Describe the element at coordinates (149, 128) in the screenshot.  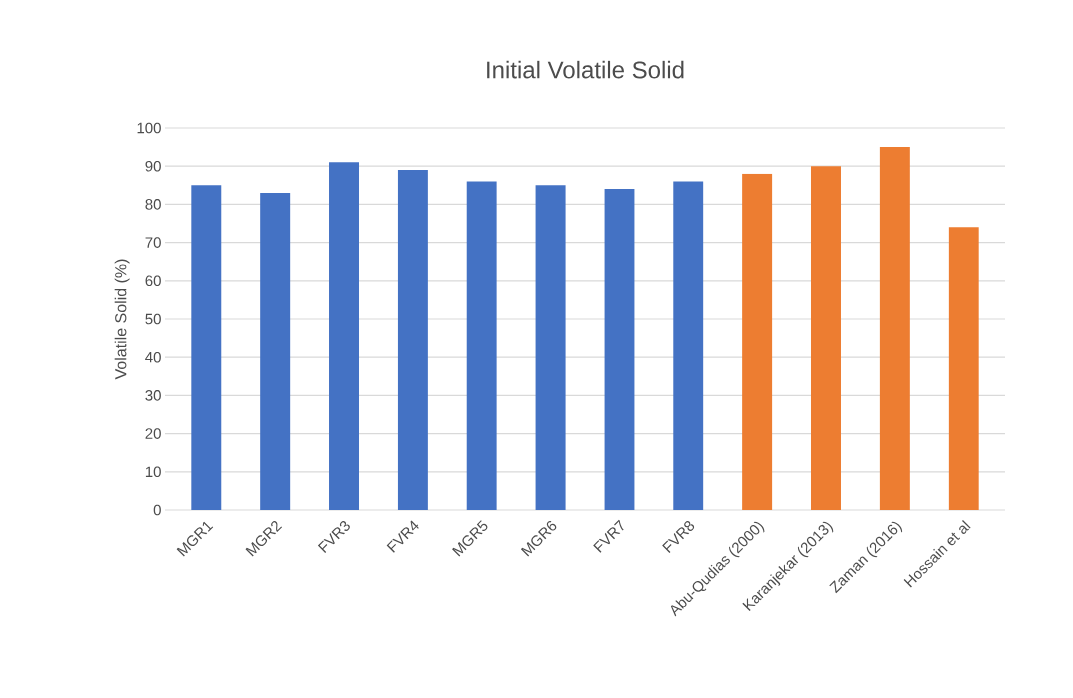
I see `y-tick-label: 100` at that location.